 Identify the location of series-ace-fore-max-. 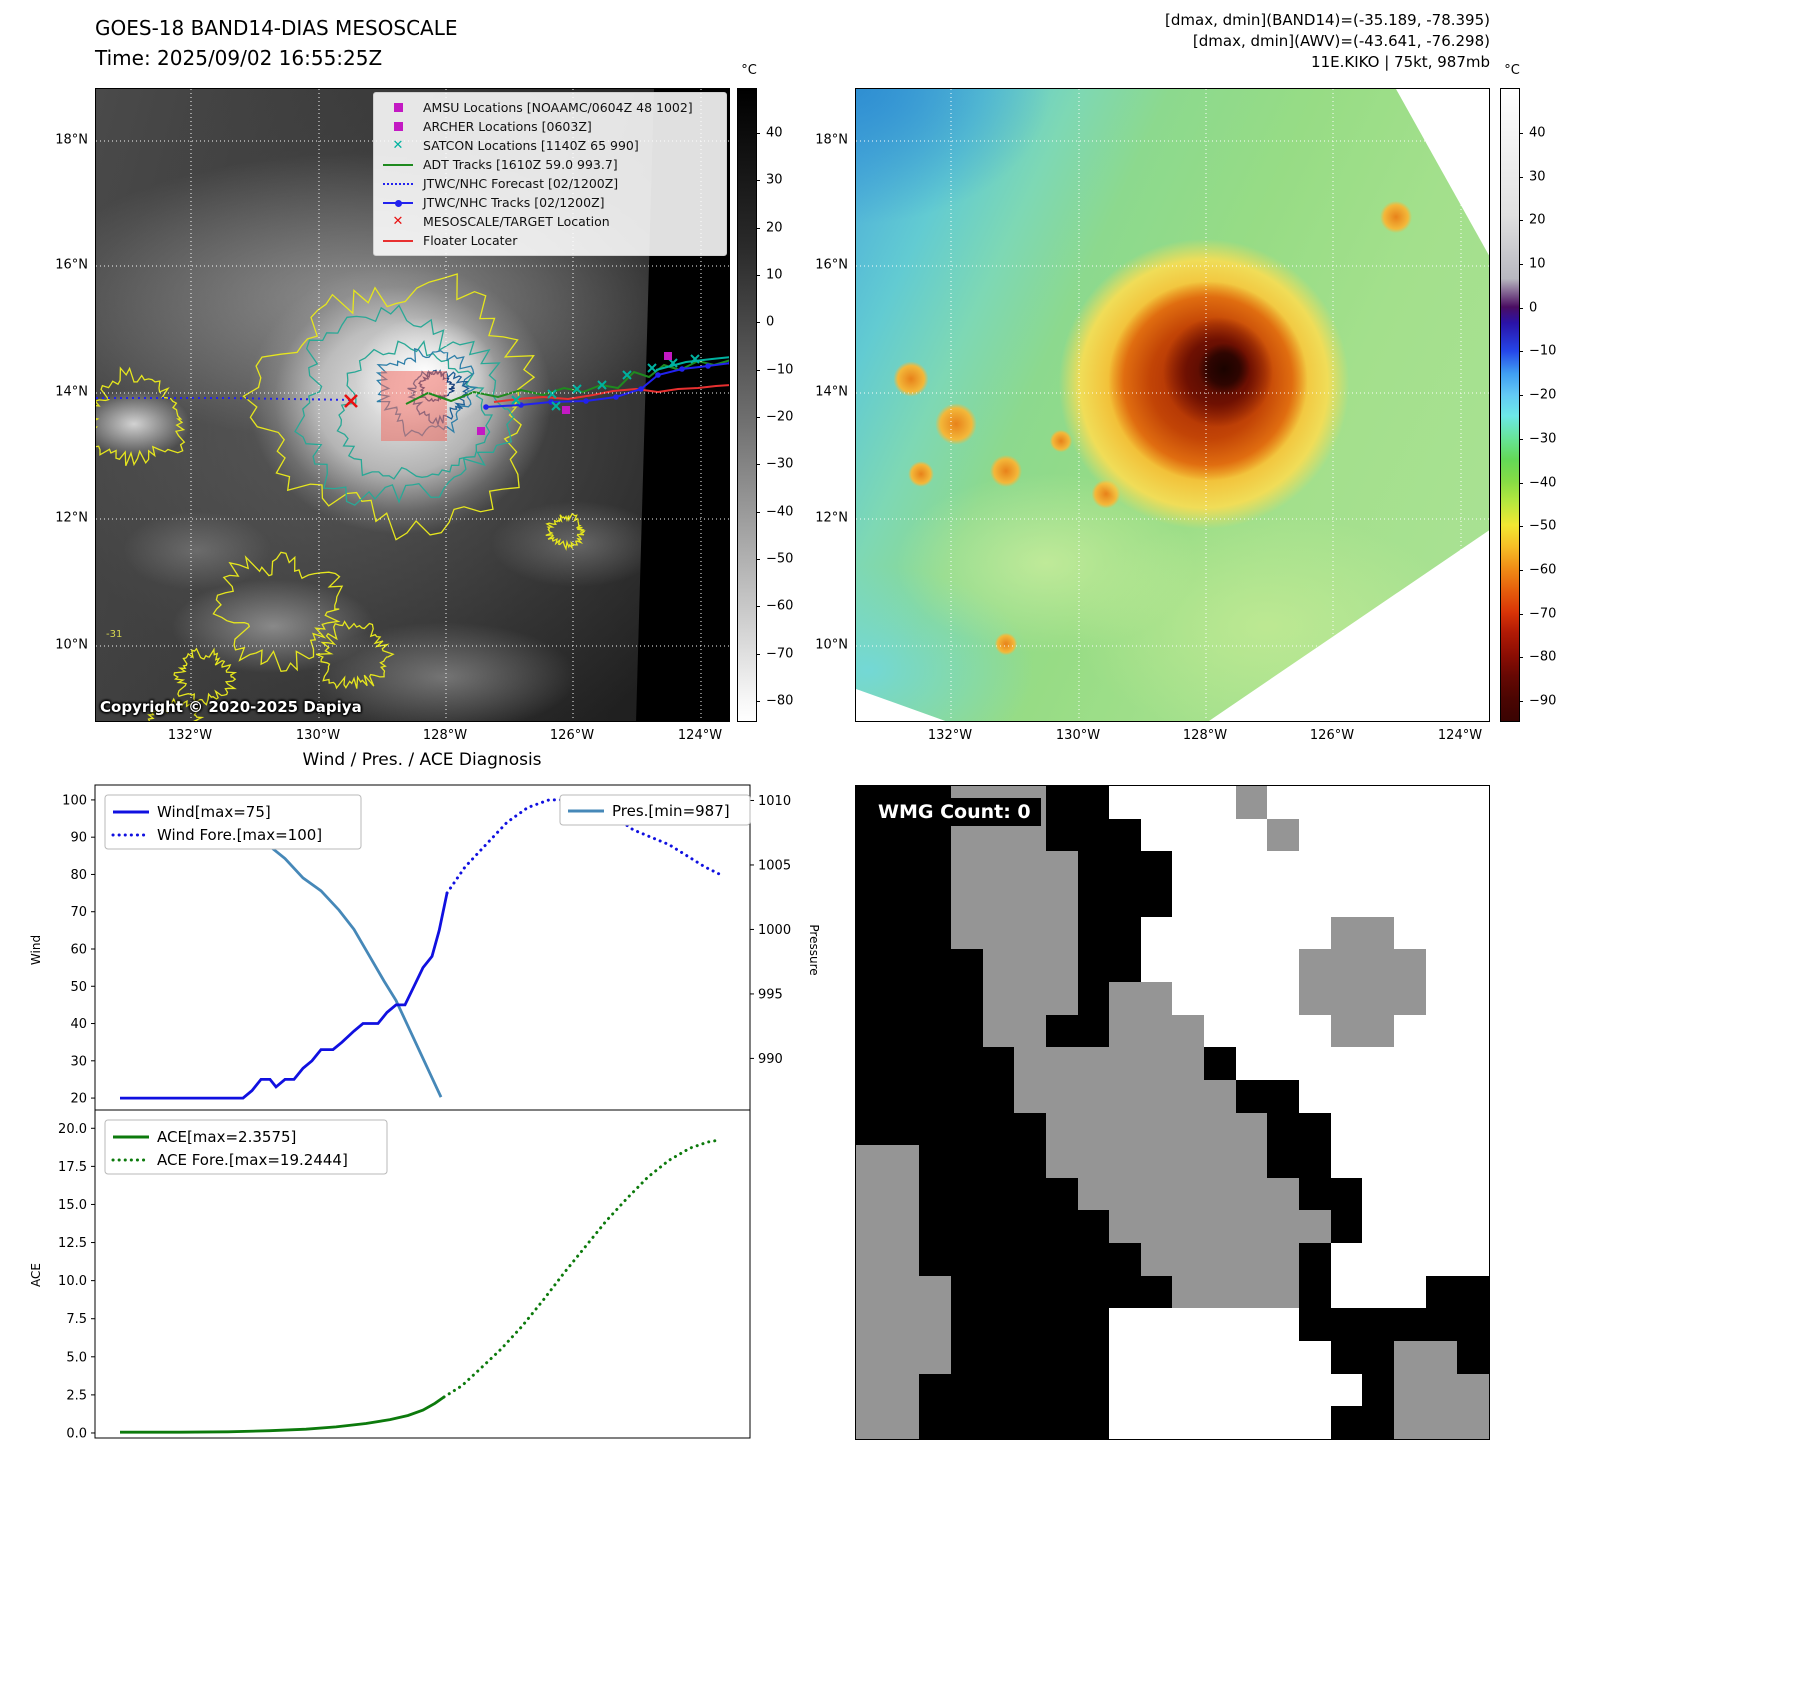
(582, 1268).